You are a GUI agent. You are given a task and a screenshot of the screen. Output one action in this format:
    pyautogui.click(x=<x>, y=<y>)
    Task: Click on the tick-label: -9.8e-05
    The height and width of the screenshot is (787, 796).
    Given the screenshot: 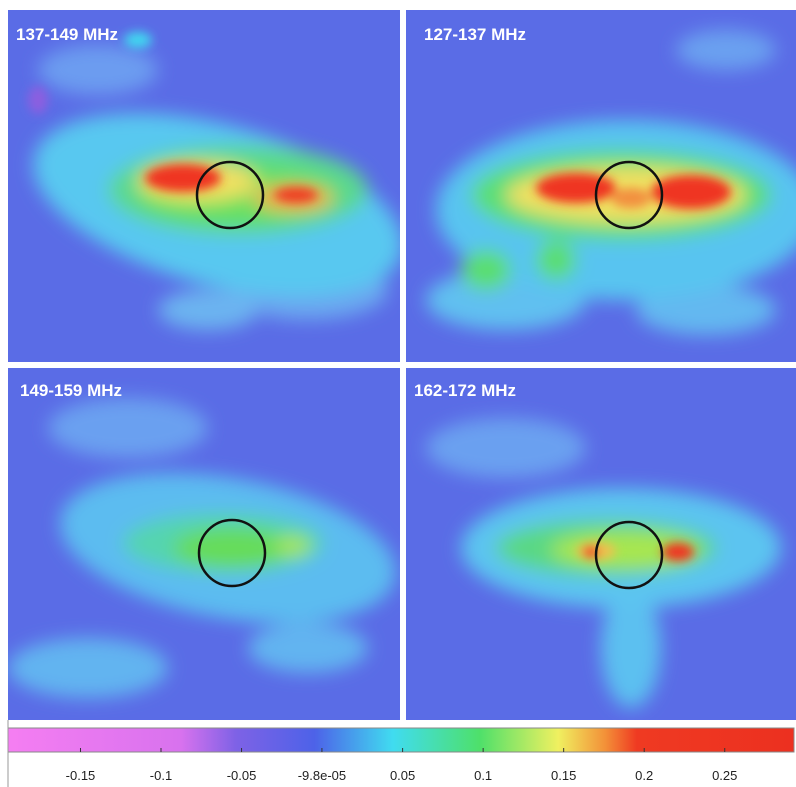 What is the action you would take?
    pyautogui.click(x=322, y=775)
    